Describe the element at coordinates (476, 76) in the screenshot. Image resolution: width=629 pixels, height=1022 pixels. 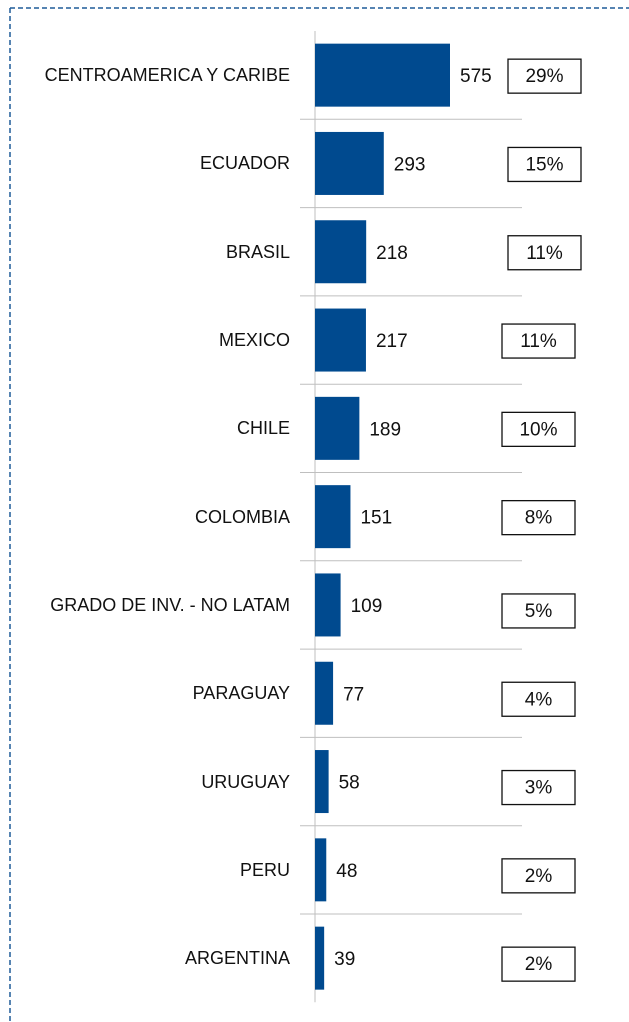
I see `value-label: 575` at that location.